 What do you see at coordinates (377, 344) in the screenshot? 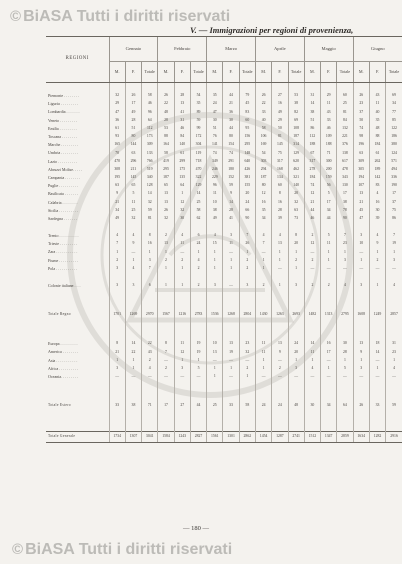
I see `table-cell: 18` at bounding box center [377, 344].